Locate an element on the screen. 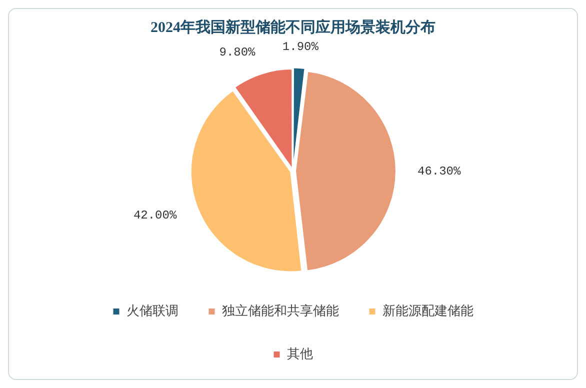  legend-label: 火储联调 is located at coordinates (152, 311).